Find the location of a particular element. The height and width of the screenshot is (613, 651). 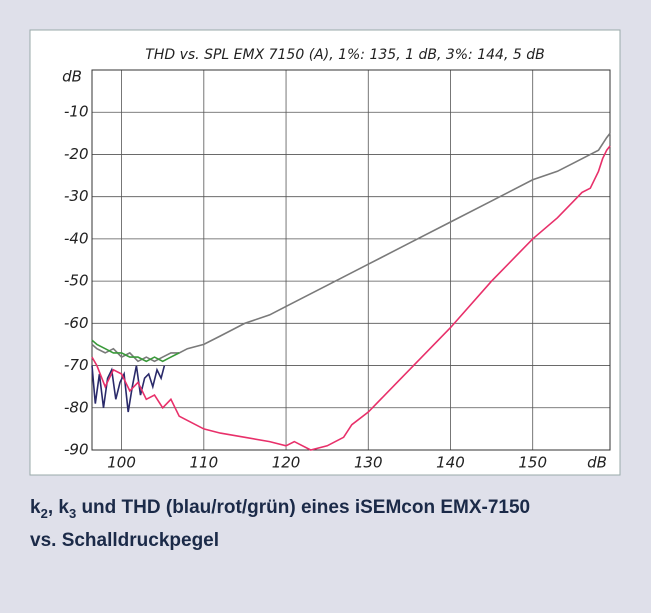

caption-sub: 3 is located at coordinates (72, 513).